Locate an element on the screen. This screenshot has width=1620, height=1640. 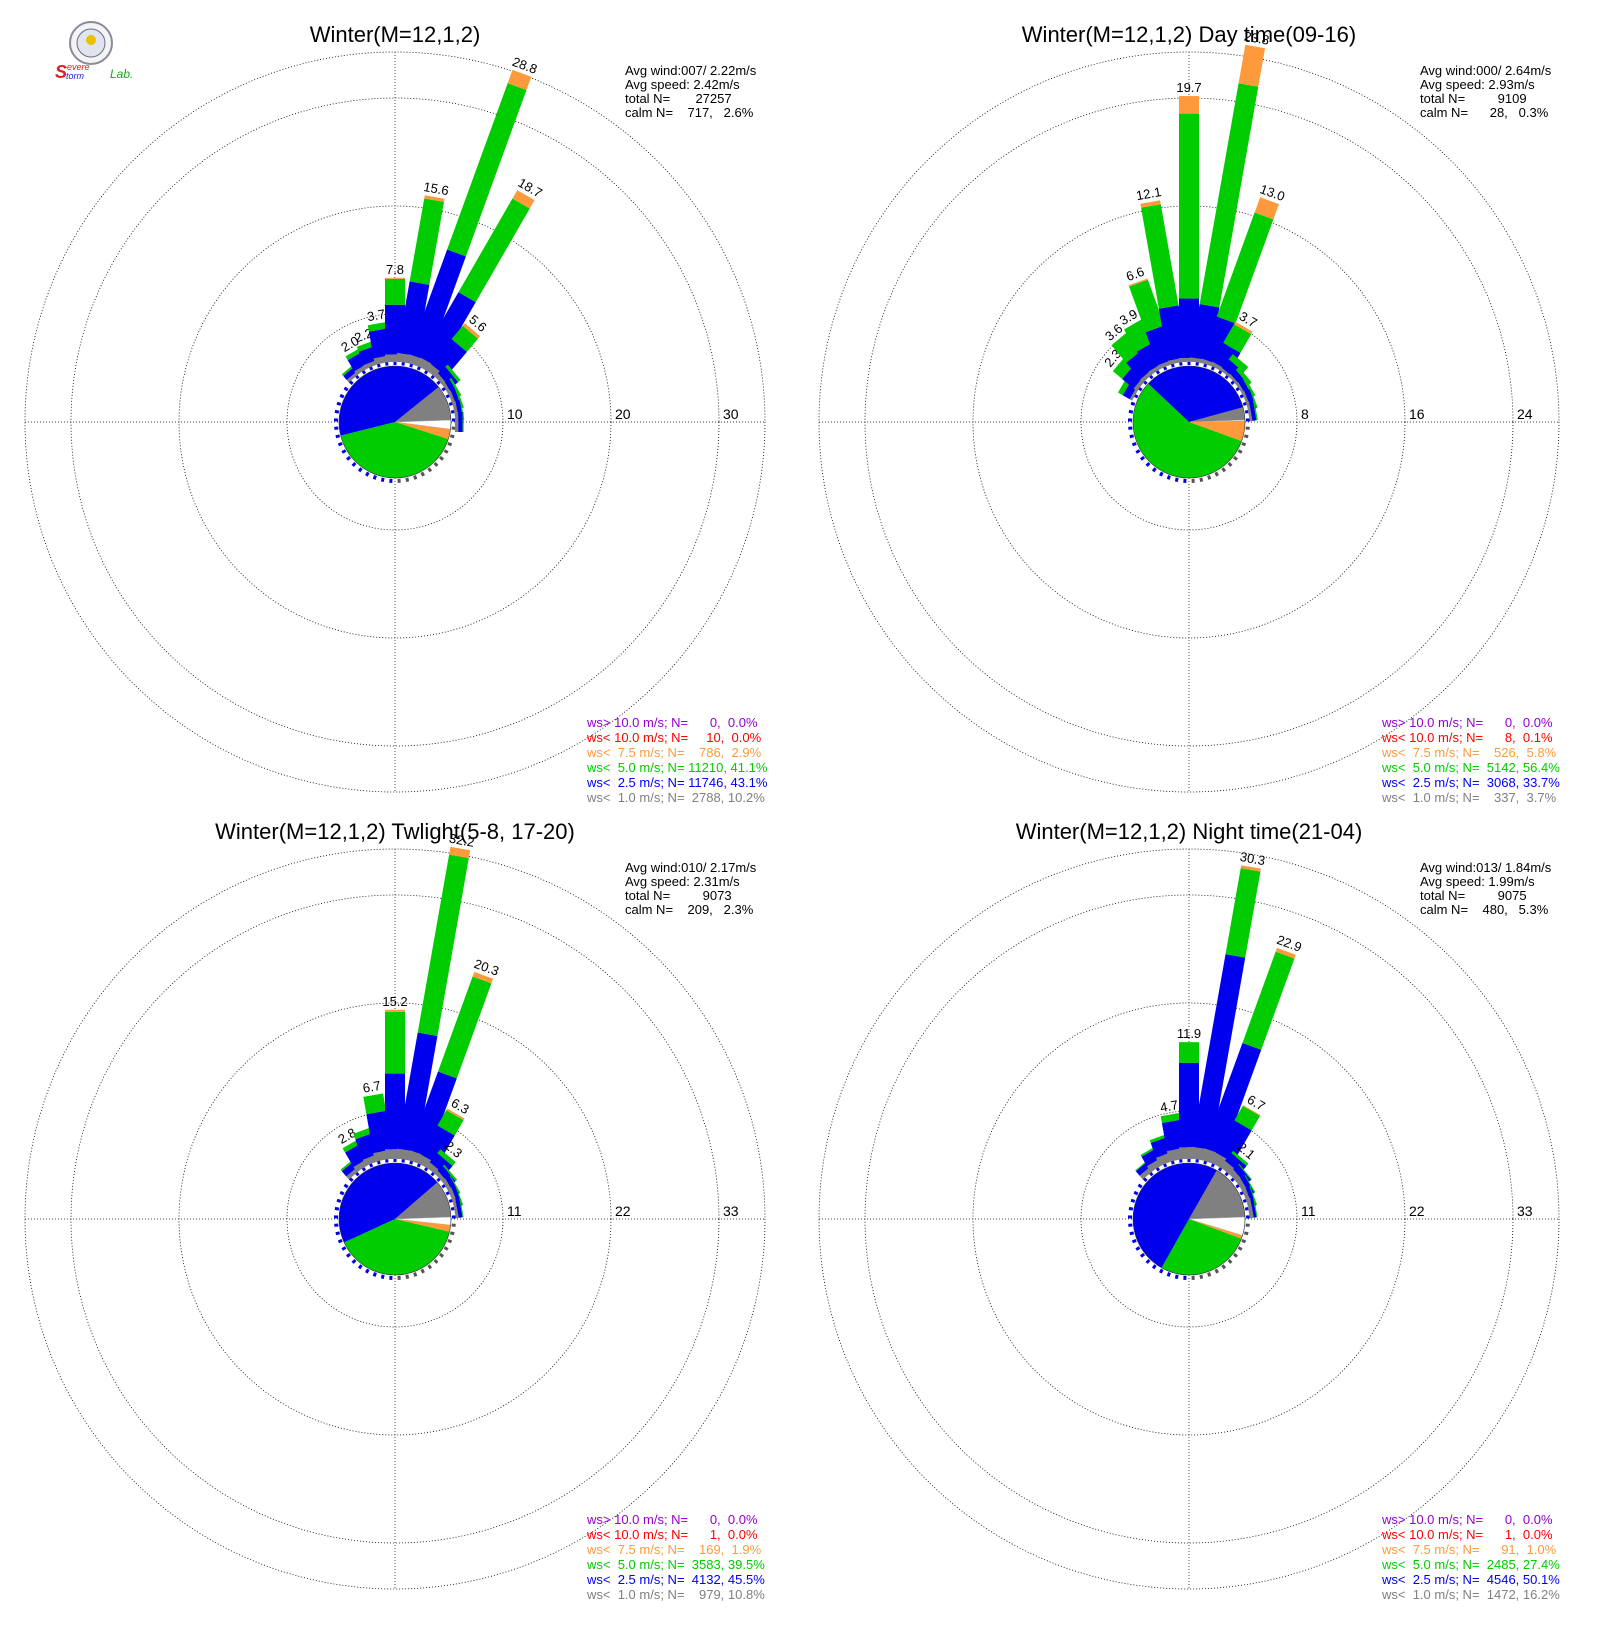
legend-entry-lt10: ws< 10.0 m/s; N= 1, 0.0% is located at coordinates (672, 1534).